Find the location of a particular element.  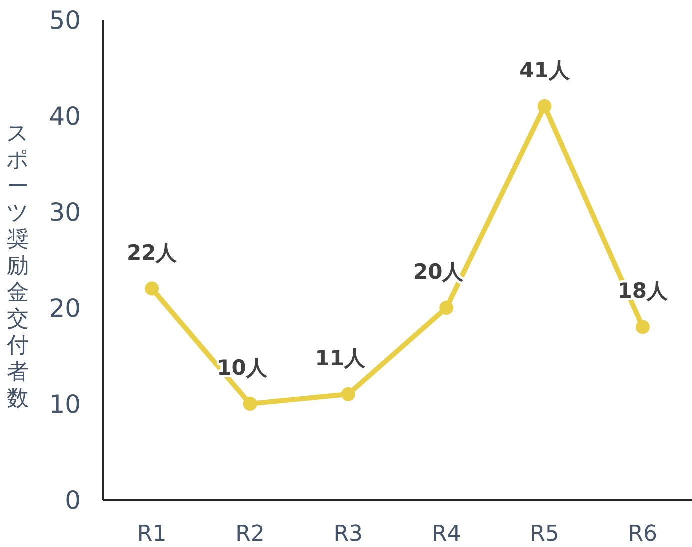

y-tick-label: 30 is located at coordinates (65, 212).